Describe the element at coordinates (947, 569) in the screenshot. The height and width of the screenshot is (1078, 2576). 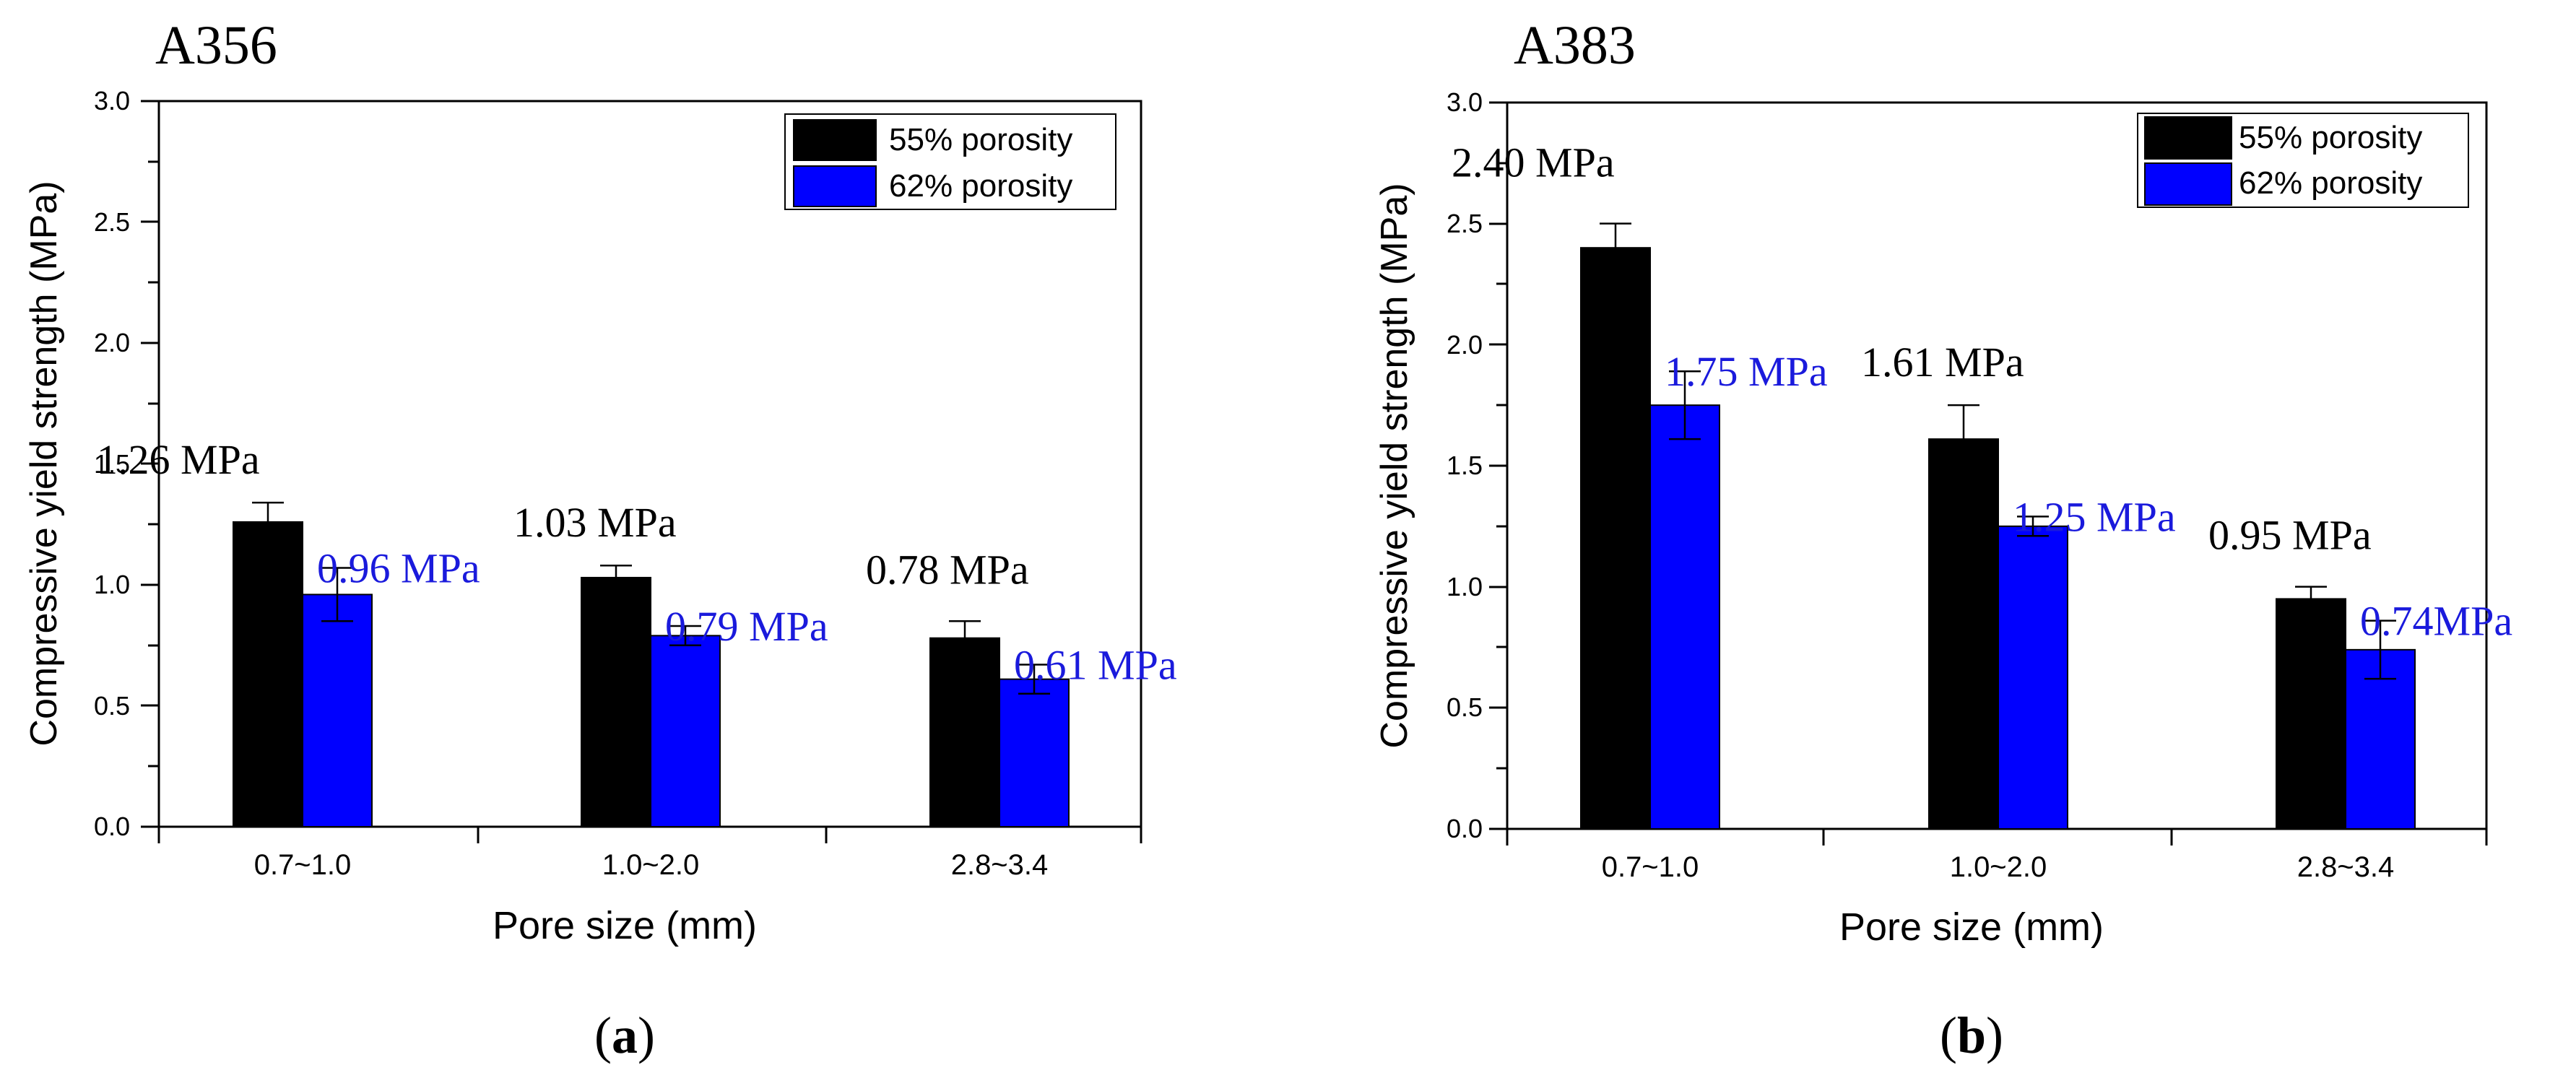
I see `data-label-55-3: 0.78 MPa` at that location.